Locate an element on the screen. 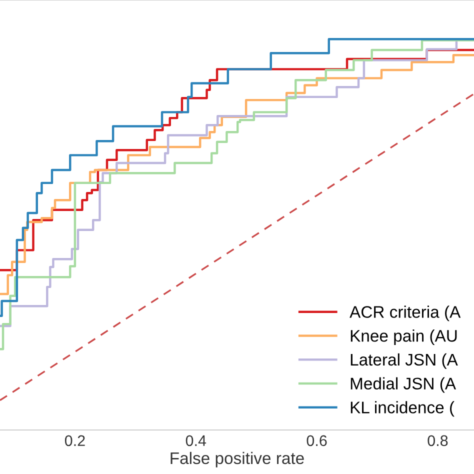 This screenshot has height=474, width=474. x-axis-title: False positive rate is located at coordinates (237, 460).